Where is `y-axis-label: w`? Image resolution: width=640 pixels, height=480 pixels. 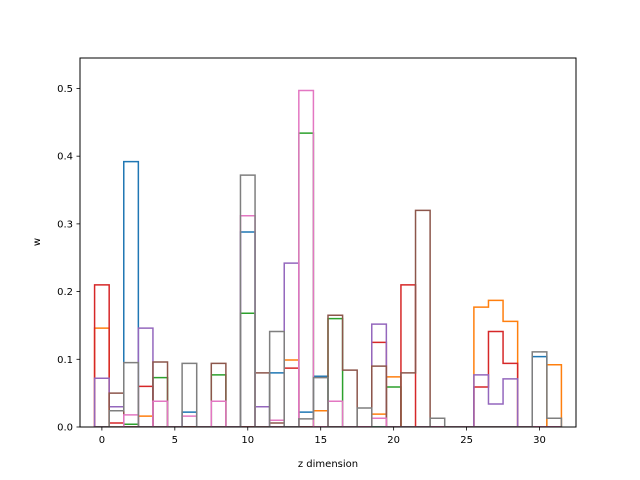 y-axis-label: w is located at coordinates (37, 242).